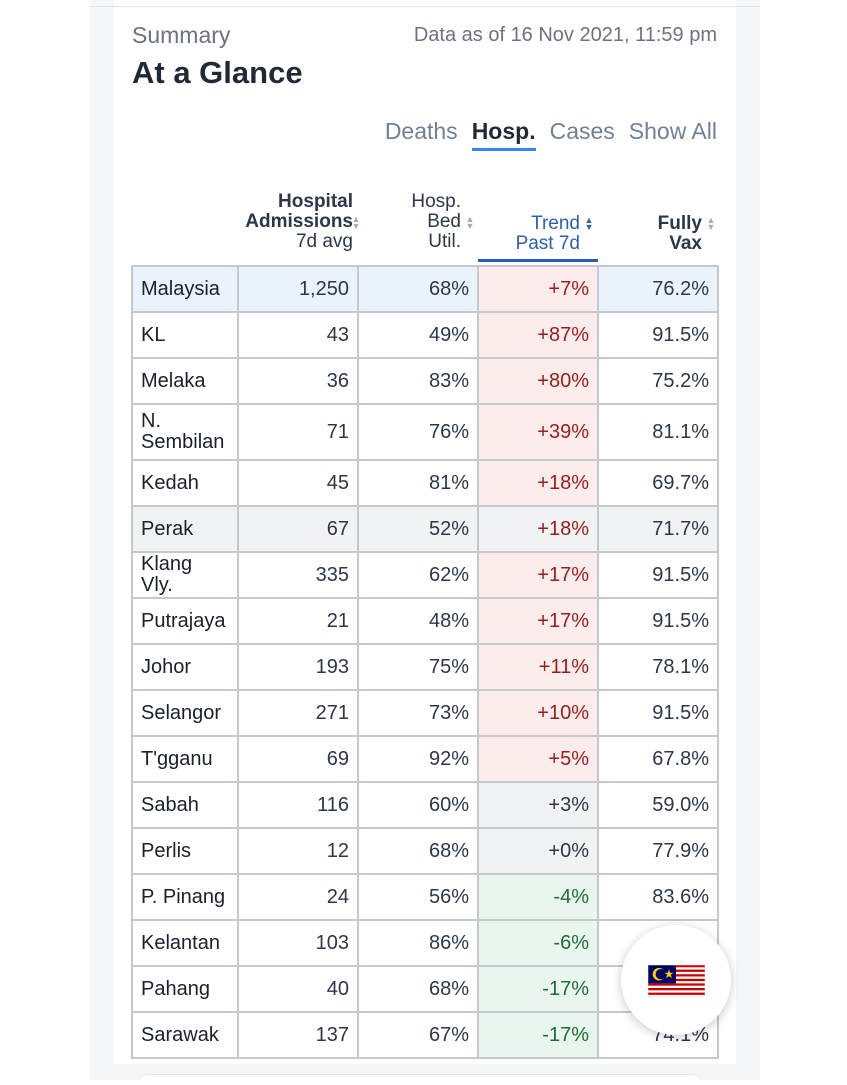 This screenshot has width=847, height=1085. I want to click on admissions-cell: 103, so click(298, 943).